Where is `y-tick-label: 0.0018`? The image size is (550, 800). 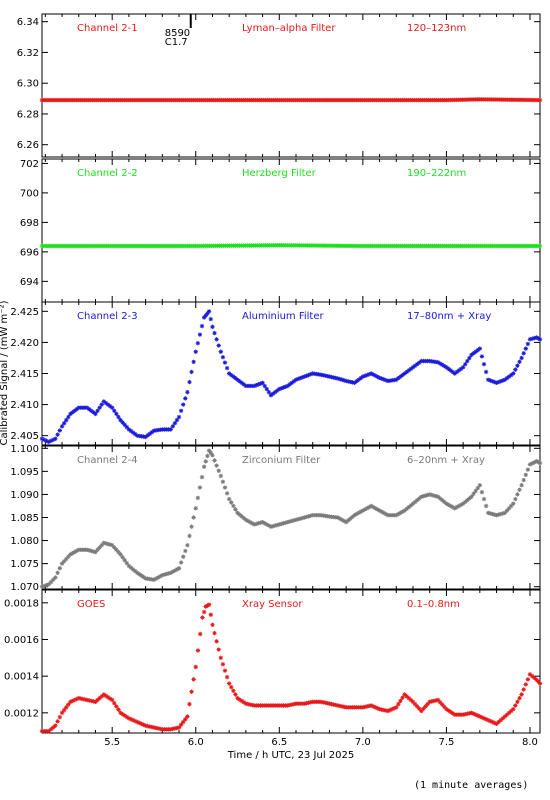 y-tick-label: 0.0018 is located at coordinates (21, 603).